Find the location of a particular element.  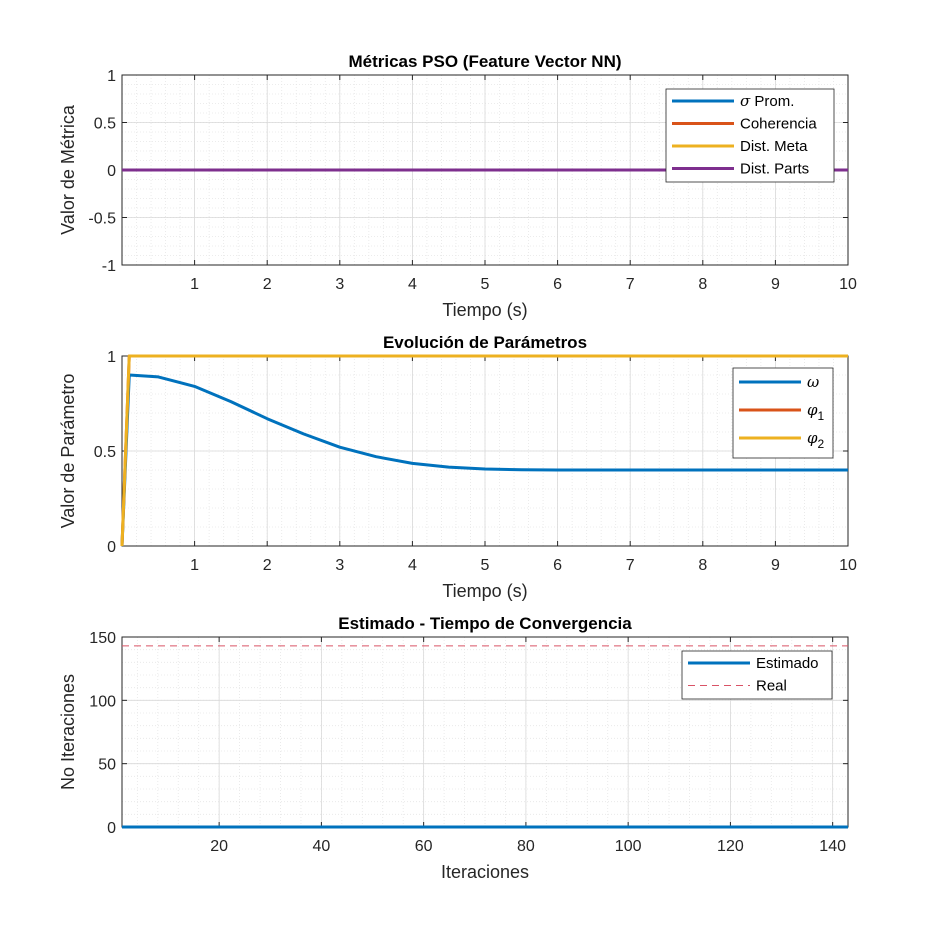

x-tick-label: 100 is located at coordinates (628, 846).